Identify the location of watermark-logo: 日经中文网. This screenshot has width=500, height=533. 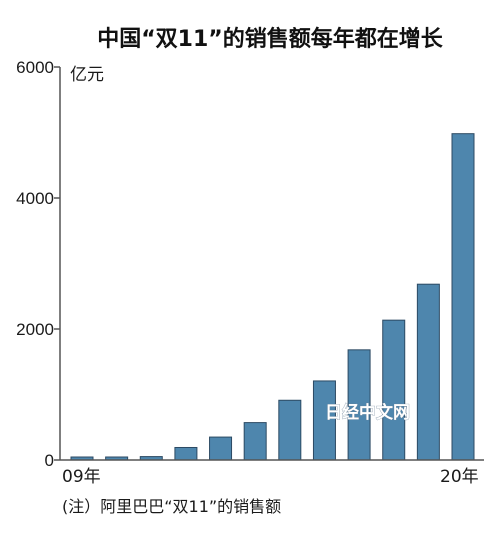
(367, 412).